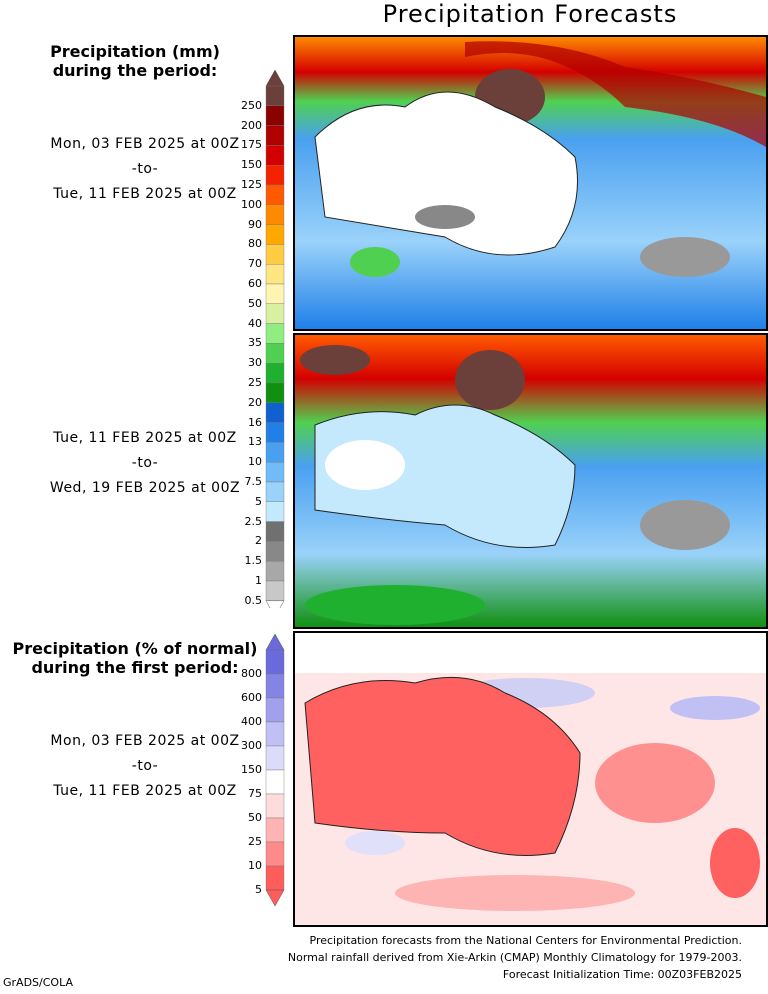 The width and height of the screenshot is (768, 994). What do you see at coordinates (275, 898) in the screenshot?
I see `precip-pct-bottom-arrow` at bounding box center [275, 898].